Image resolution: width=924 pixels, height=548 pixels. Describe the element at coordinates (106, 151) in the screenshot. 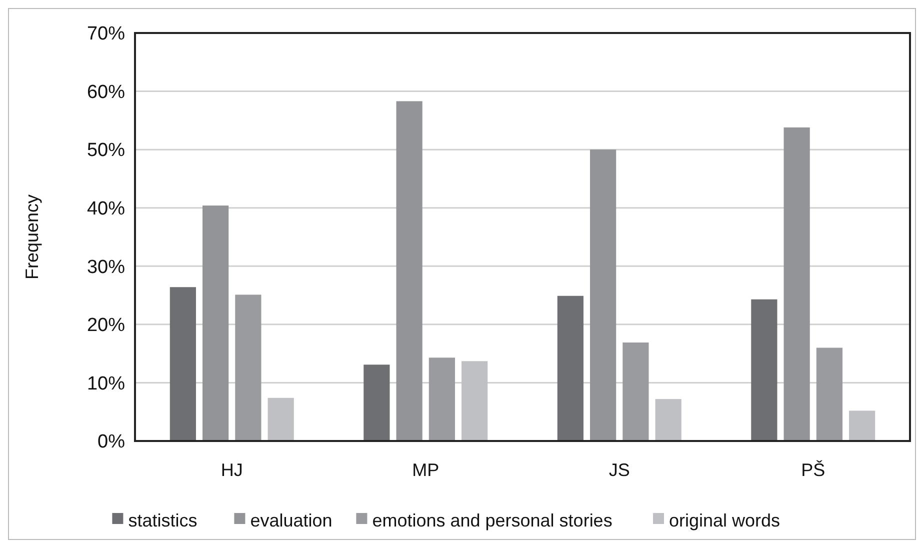

I see `y-tick-label: 50%` at that location.